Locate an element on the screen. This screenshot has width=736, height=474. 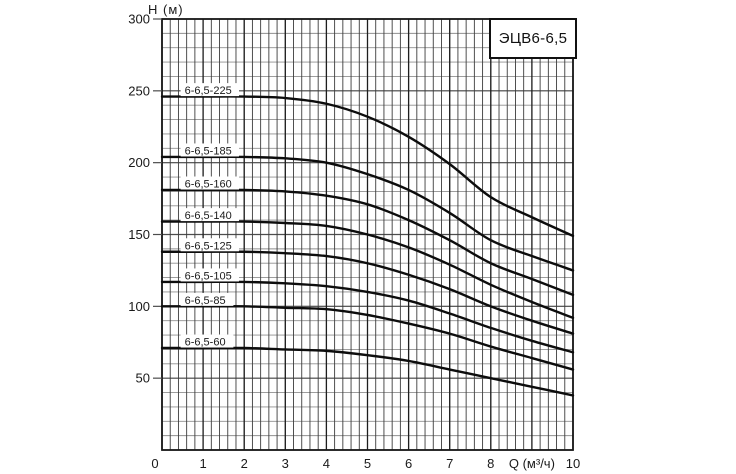
x-tick-label: 0 is located at coordinates (154, 463).